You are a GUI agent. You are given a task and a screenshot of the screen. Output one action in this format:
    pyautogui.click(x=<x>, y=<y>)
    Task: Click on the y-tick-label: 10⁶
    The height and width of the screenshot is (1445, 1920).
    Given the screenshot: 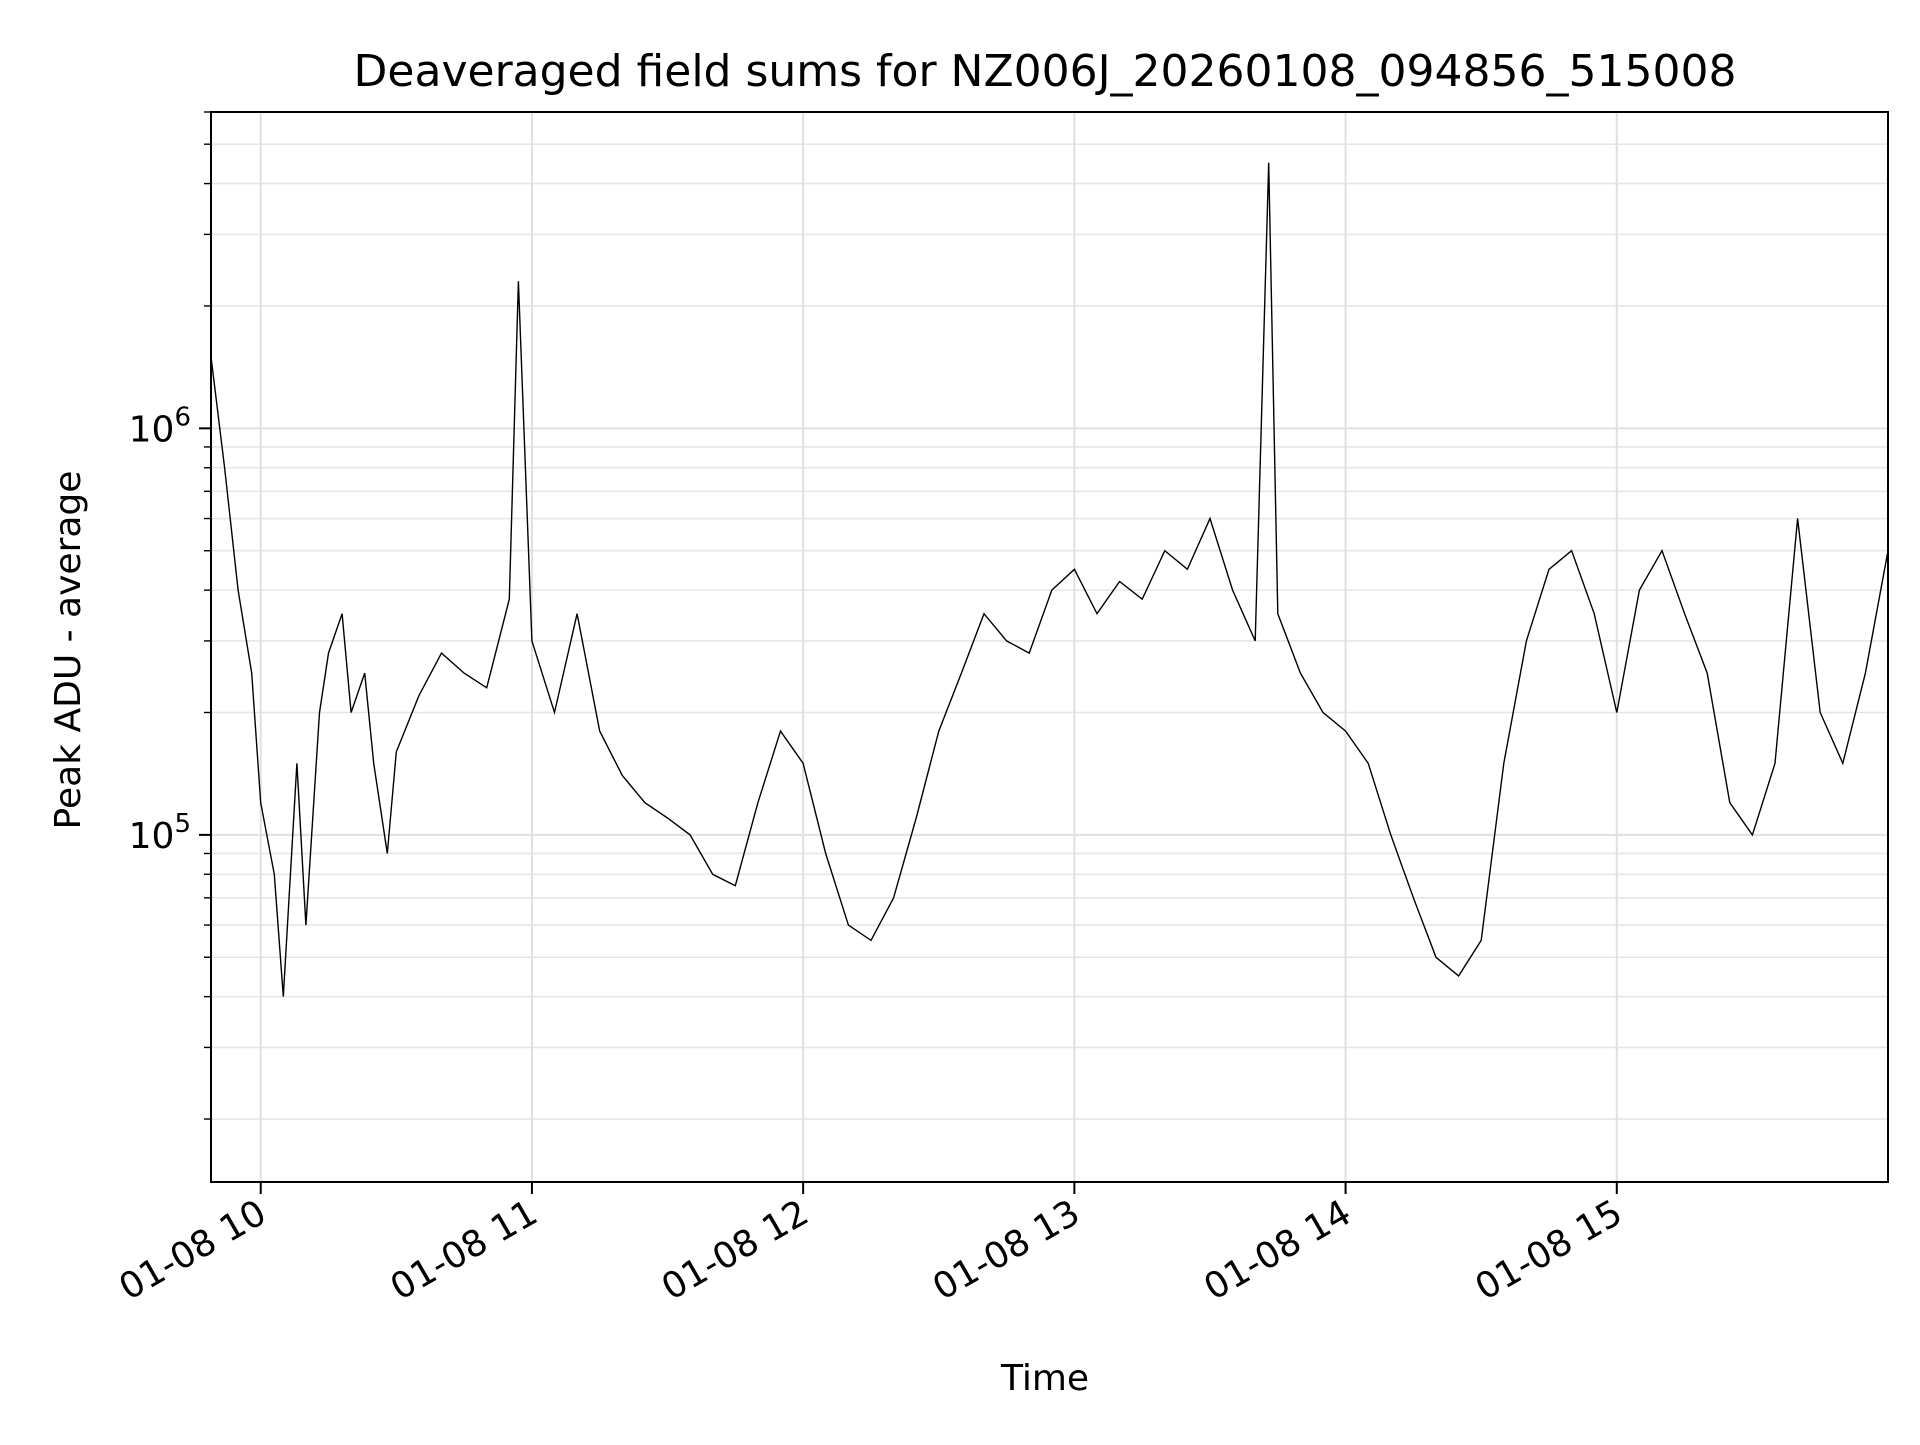 What is the action you would take?
    pyautogui.click(x=160, y=426)
    